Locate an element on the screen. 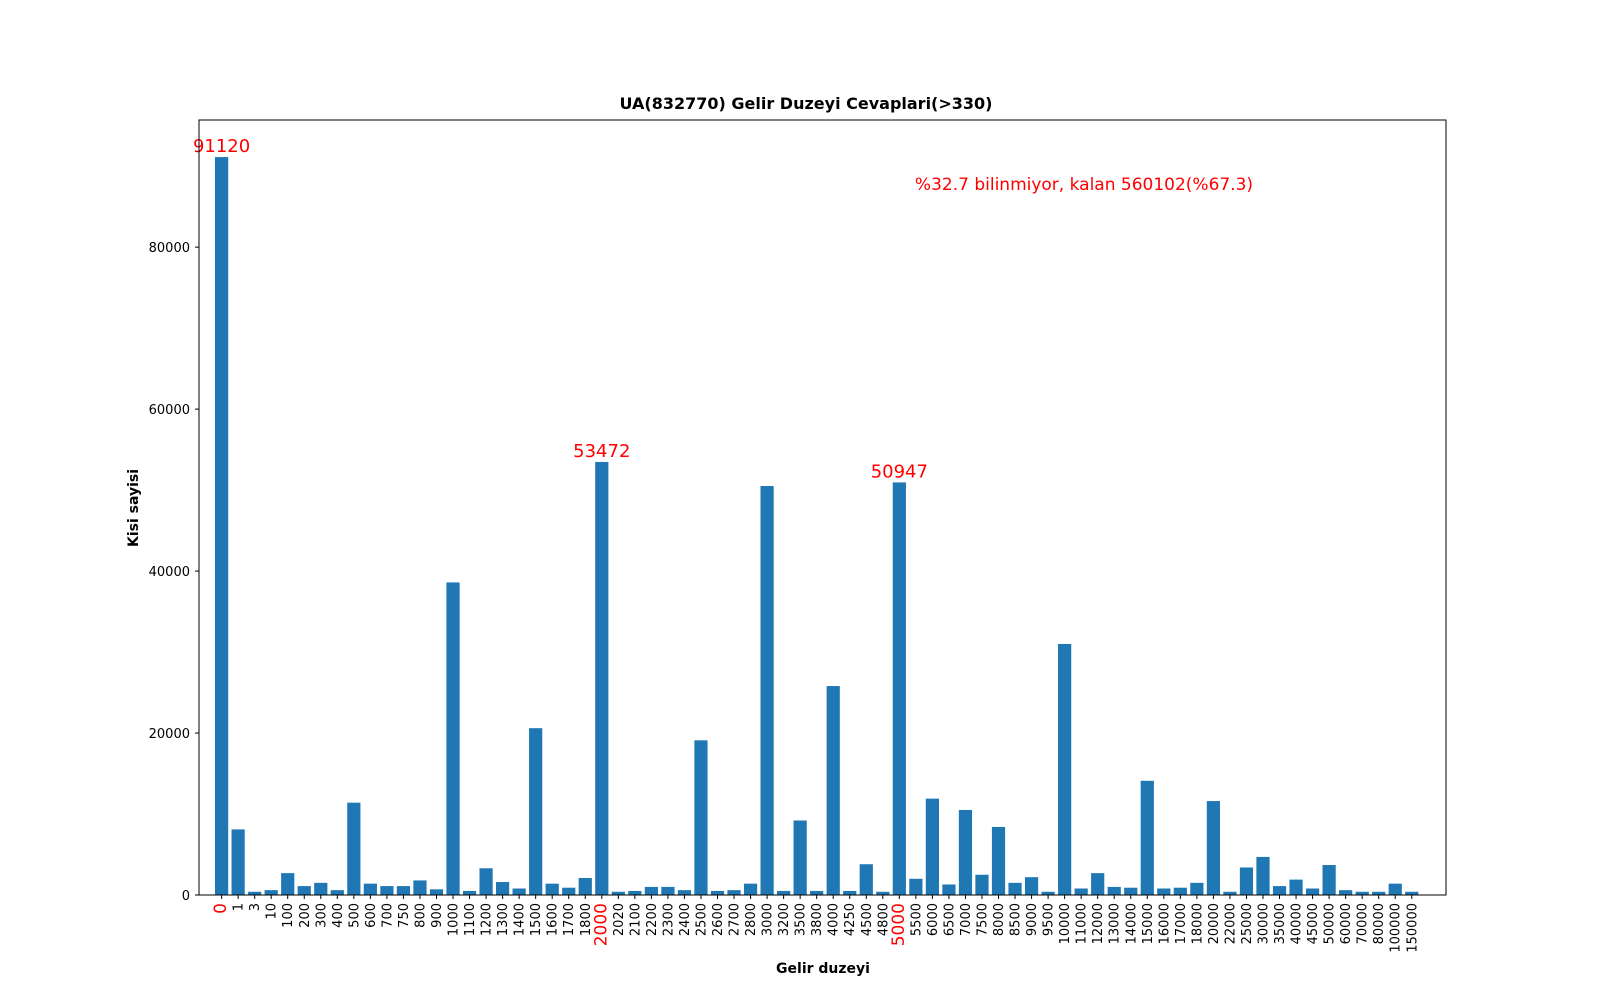 The width and height of the screenshot is (1600, 1000). y-axis: 0 20000 40000 60000 80000 is located at coordinates (174, 572).